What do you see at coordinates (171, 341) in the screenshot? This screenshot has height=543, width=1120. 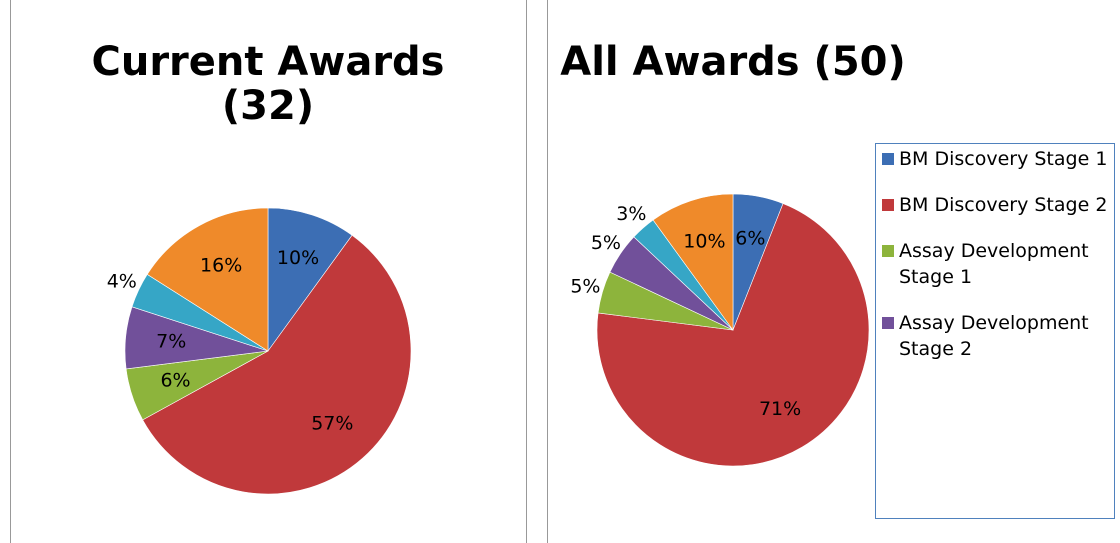 I see `data-label: 7%` at bounding box center [171, 341].